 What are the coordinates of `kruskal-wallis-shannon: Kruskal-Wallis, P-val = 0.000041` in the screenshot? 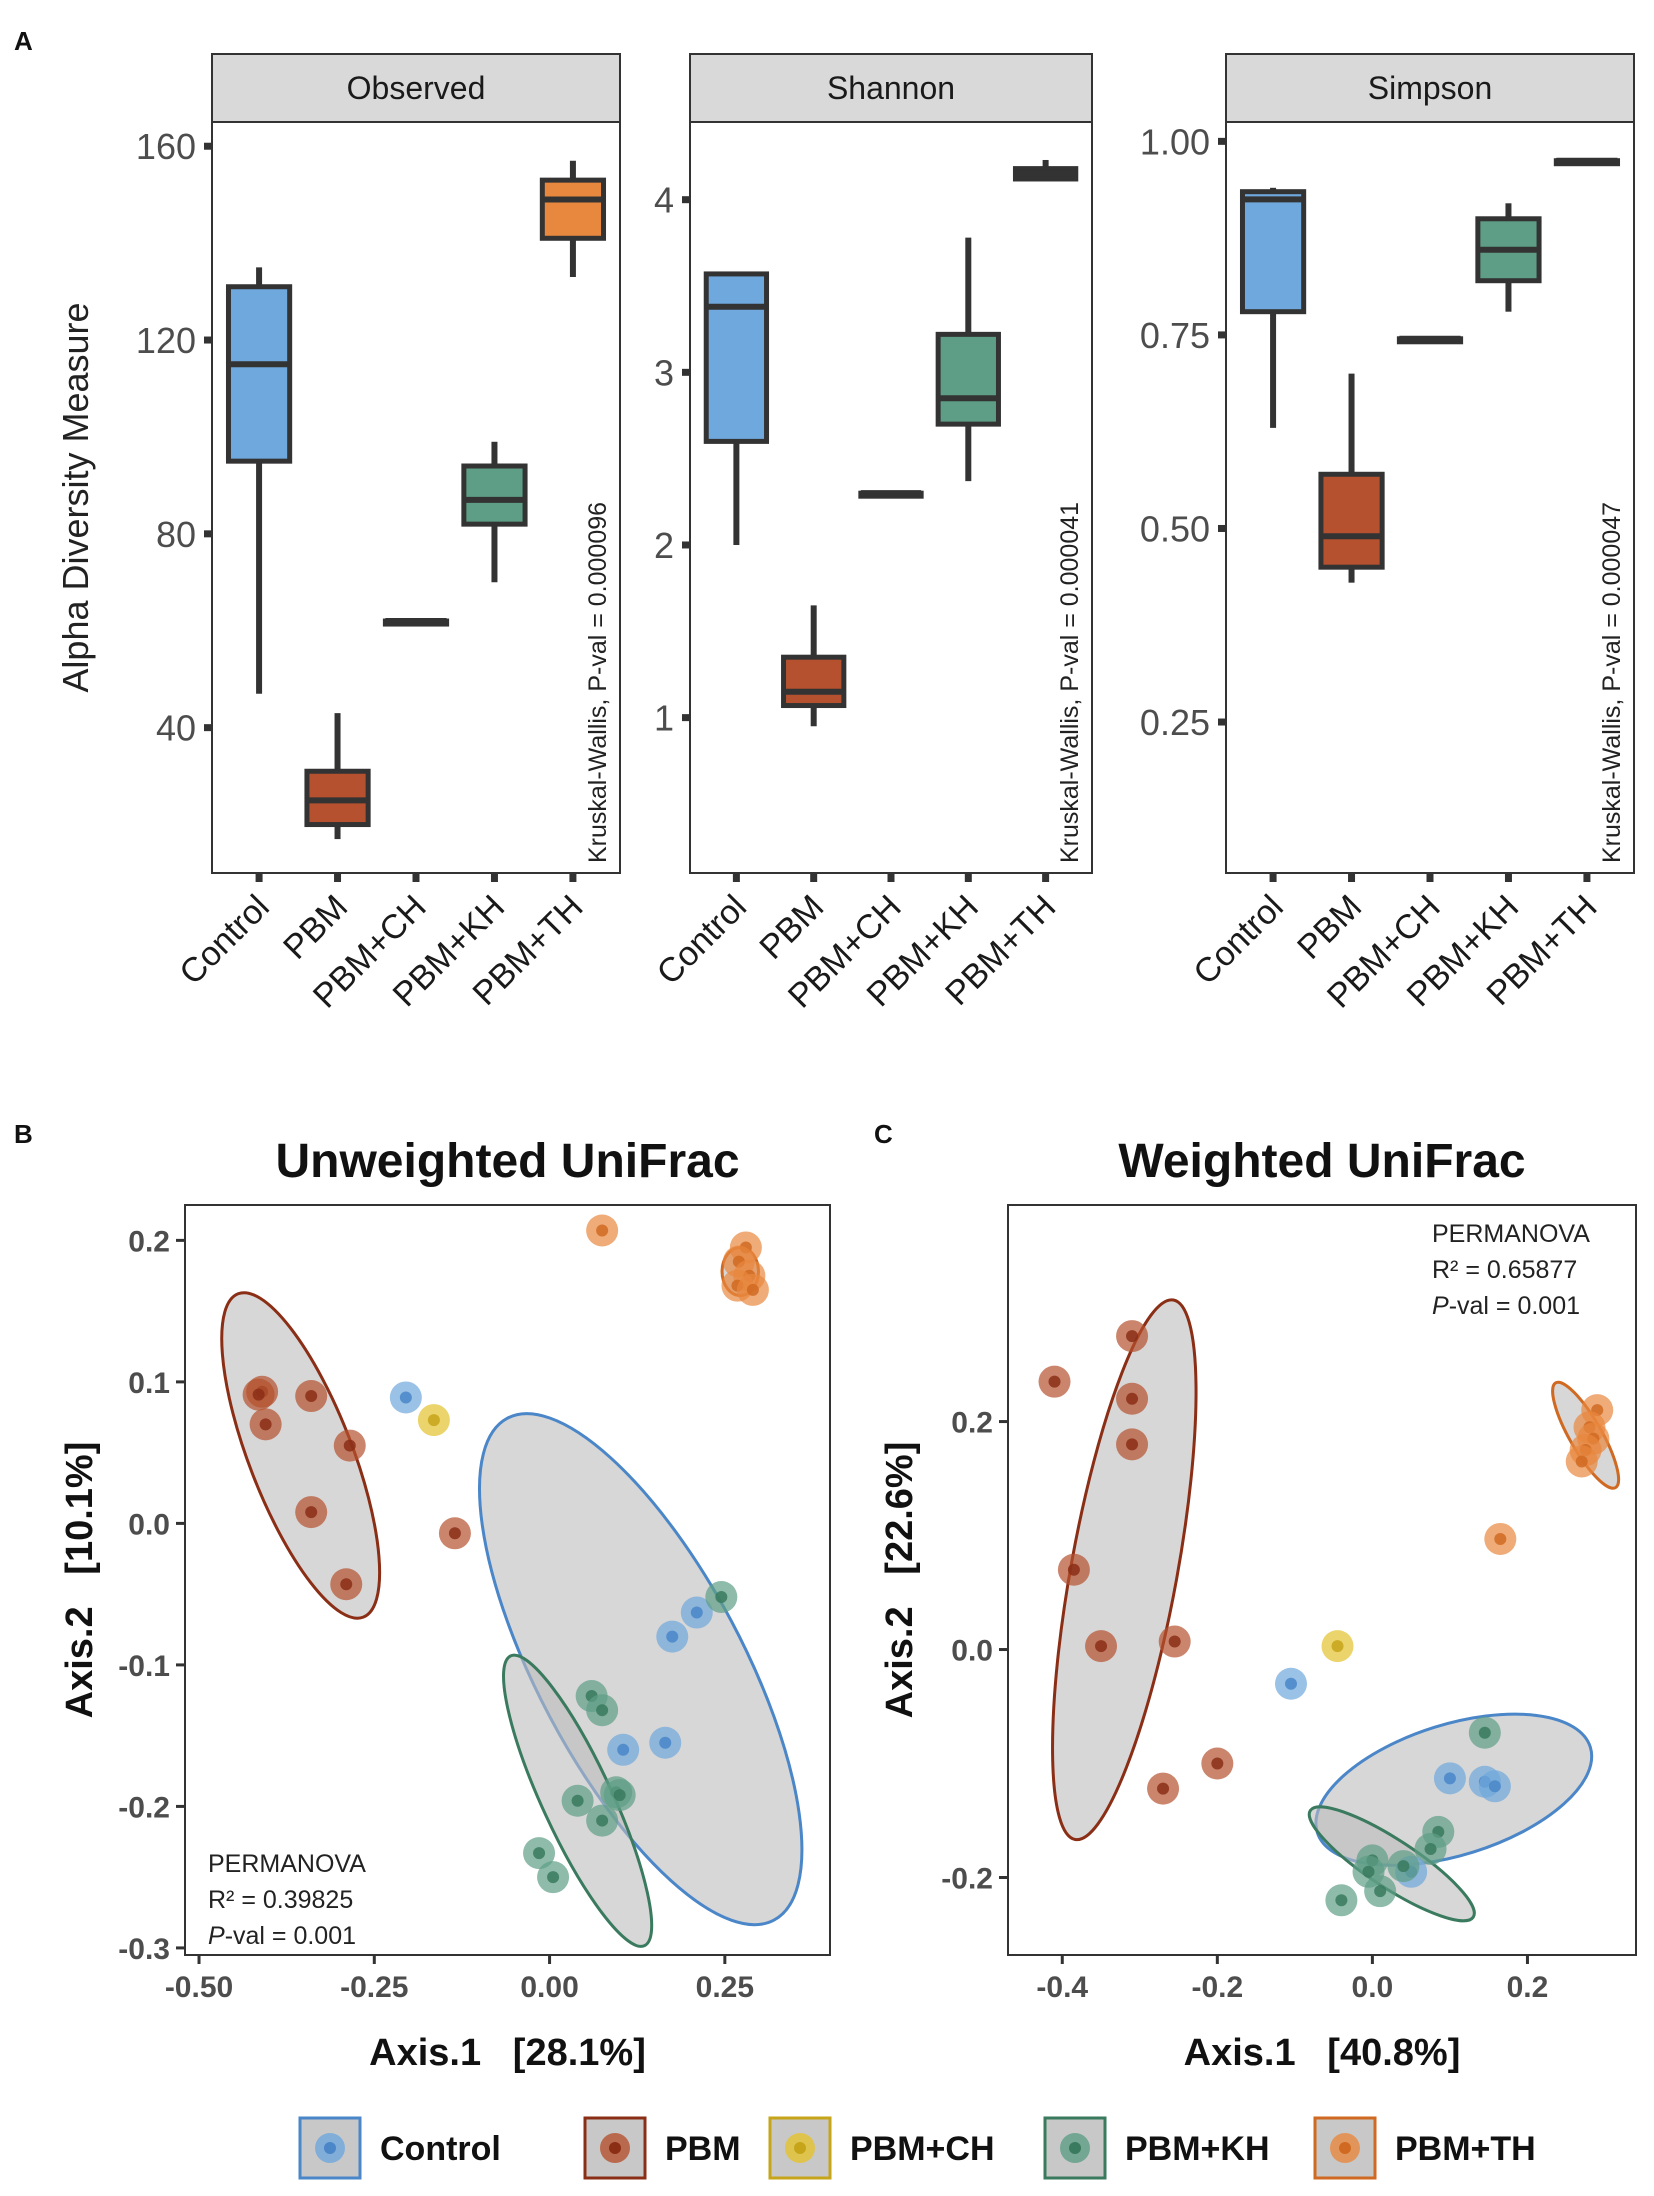 It's located at (1070, 682).